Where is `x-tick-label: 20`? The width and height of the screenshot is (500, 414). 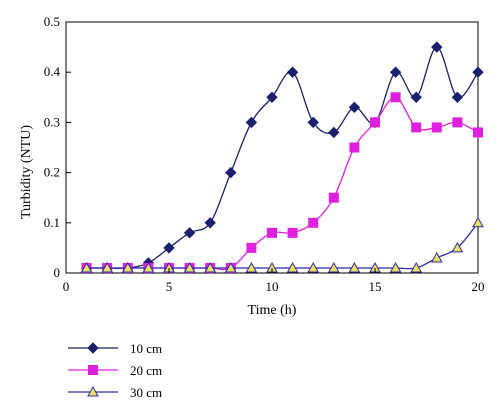 x-tick-label: 20 is located at coordinates (478, 286).